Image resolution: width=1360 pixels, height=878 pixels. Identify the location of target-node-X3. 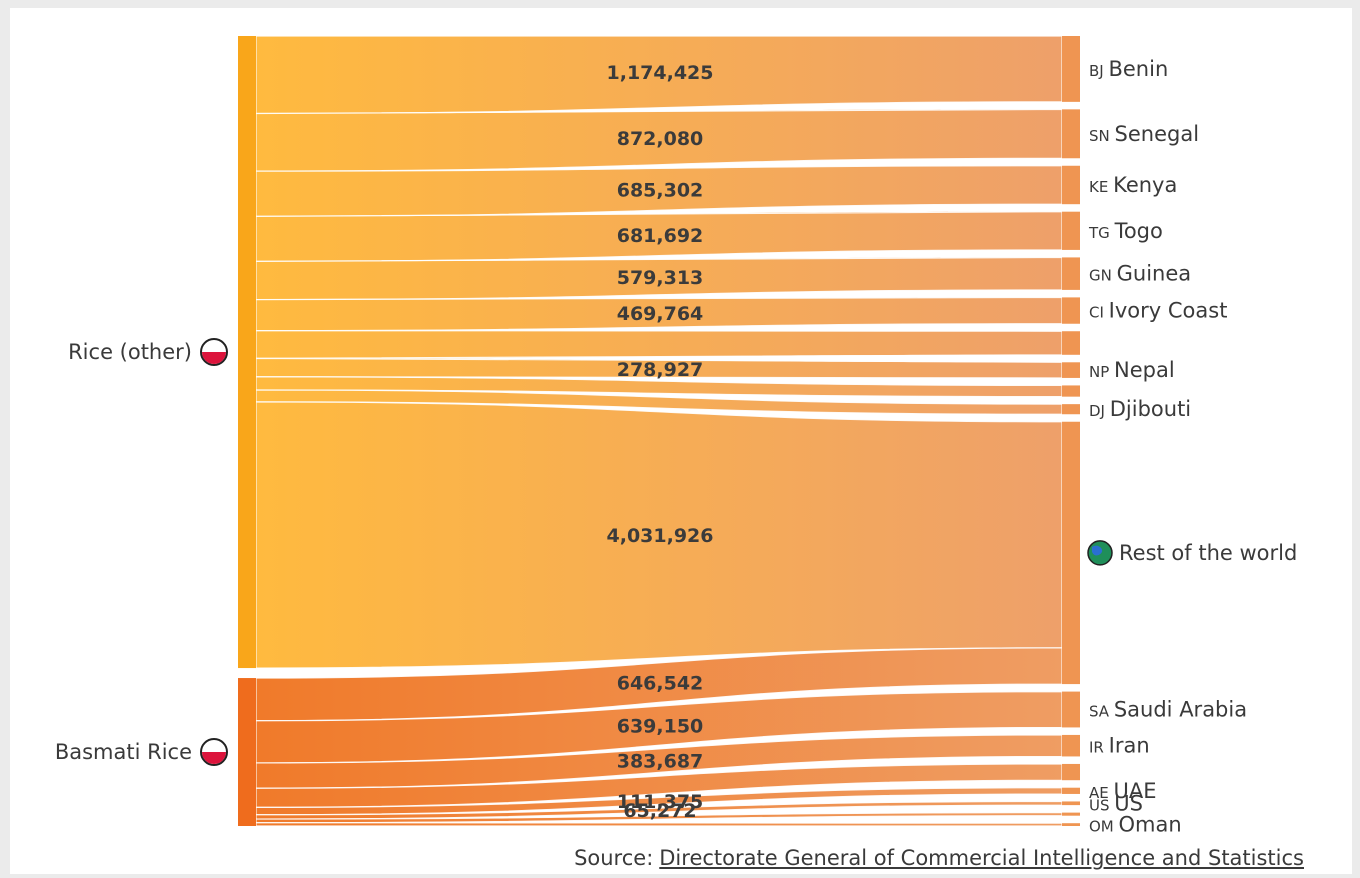
(1071, 772).